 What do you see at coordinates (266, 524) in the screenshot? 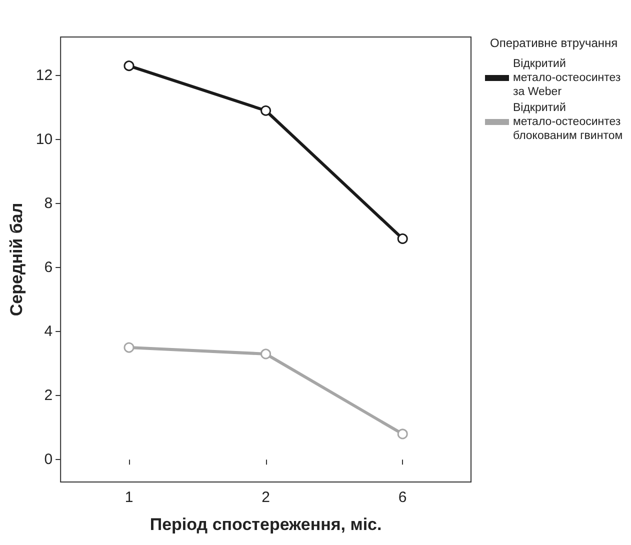
I see `x-axis-title: Період спостереження, міс.` at bounding box center [266, 524].